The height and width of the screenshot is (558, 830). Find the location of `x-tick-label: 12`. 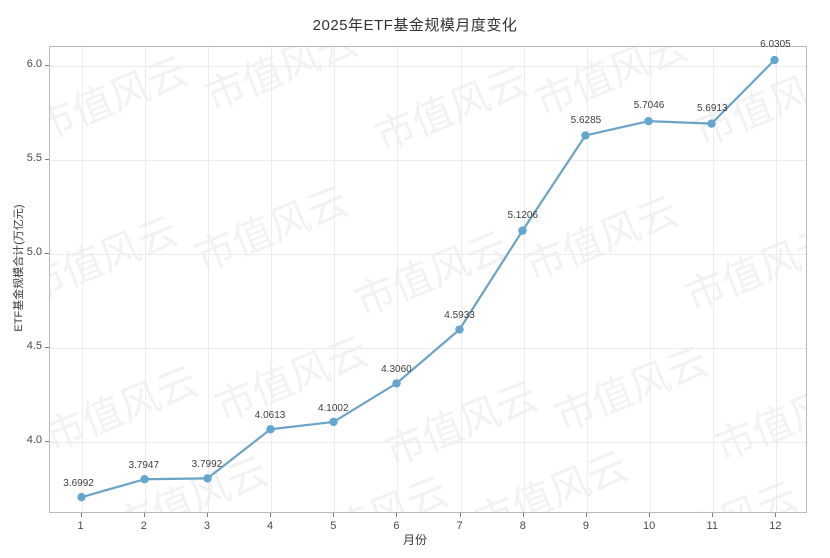

x-tick-label: 12 is located at coordinates (775, 526).